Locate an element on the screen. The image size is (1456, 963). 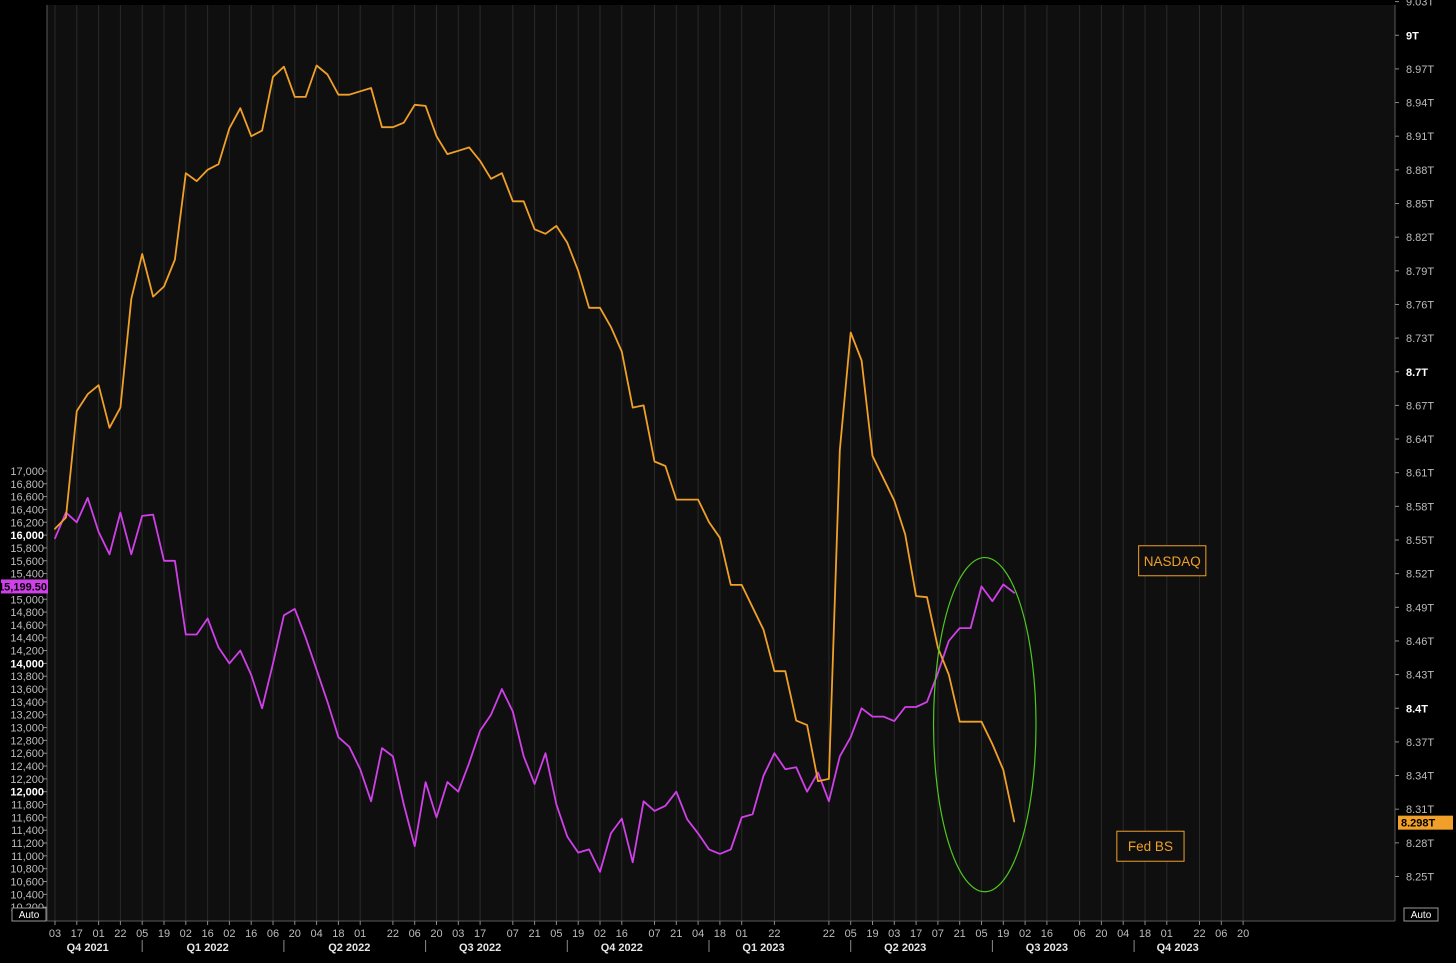
left-tick-label: 16,000 is located at coordinates (27, 536).